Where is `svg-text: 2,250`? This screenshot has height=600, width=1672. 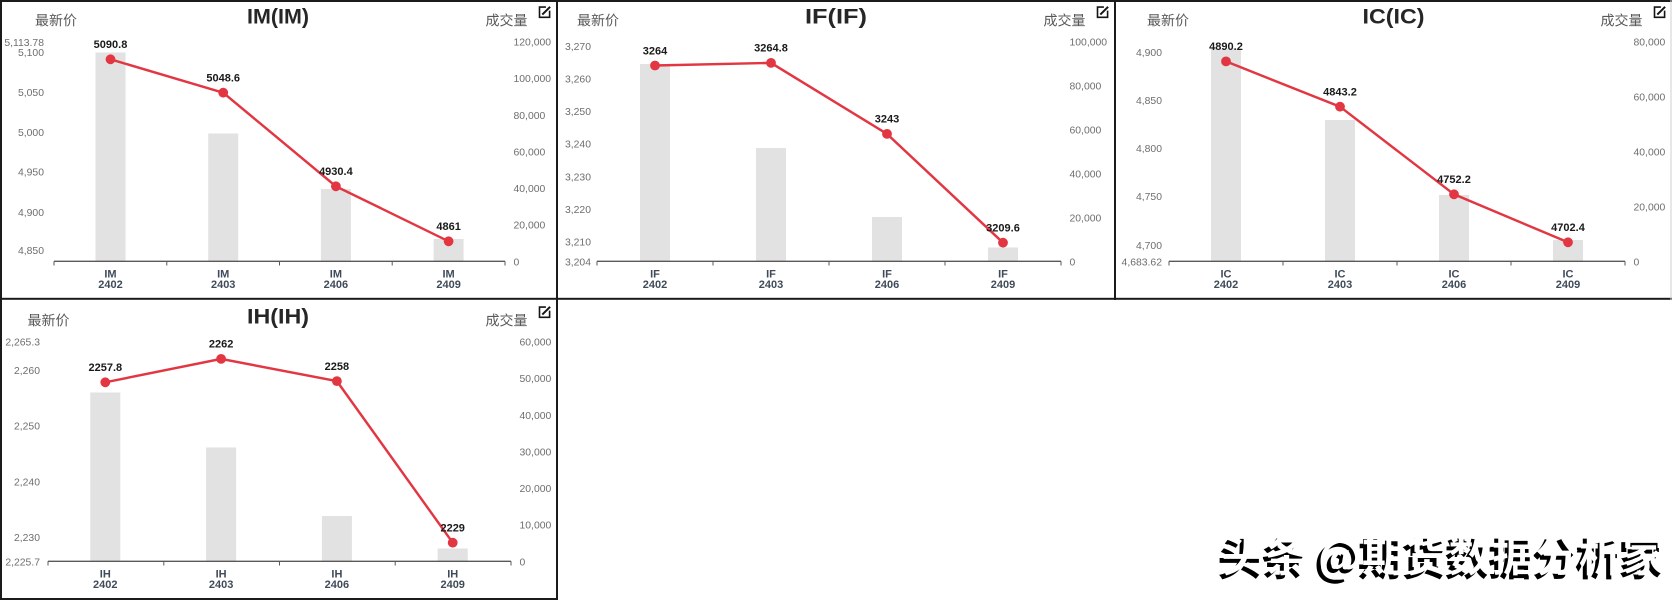 svg-text: 2,250 is located at coordinates (27, 427).